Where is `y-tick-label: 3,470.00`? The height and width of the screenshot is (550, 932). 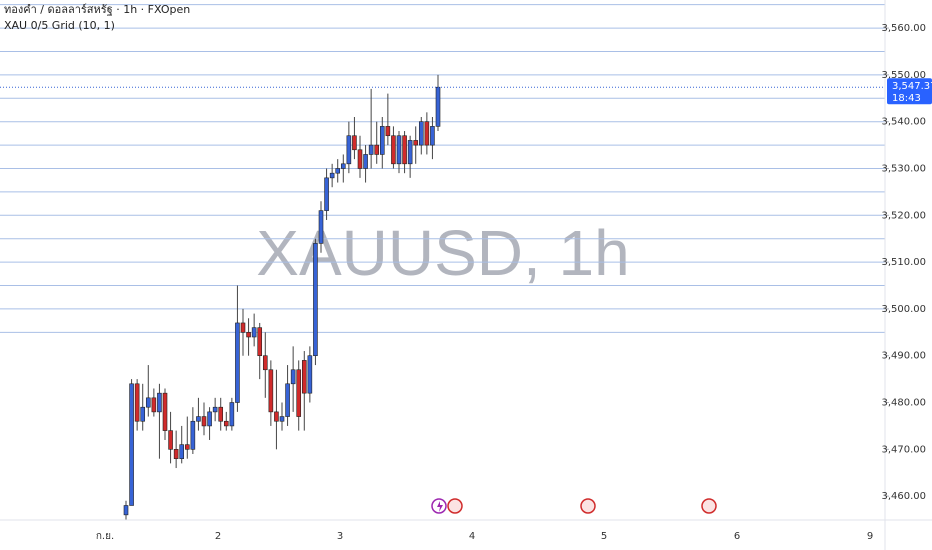
y-tick-label: 3,470.00 is located at coordinates (903, 449).